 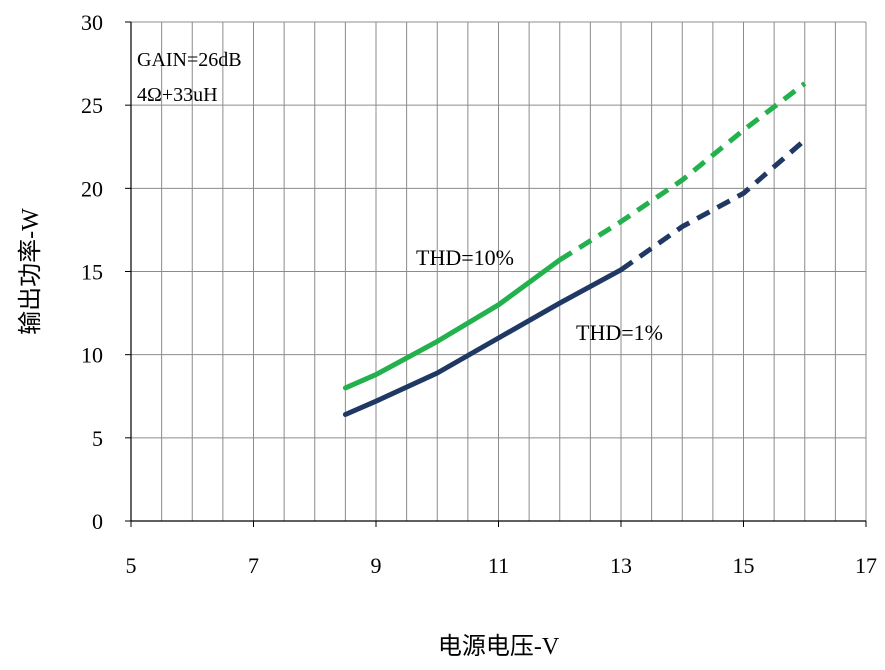 What do you see at coordinates (92, 355) in the screenshot?
I see `y-tick-label: 10` at bounding box center [92, 355].